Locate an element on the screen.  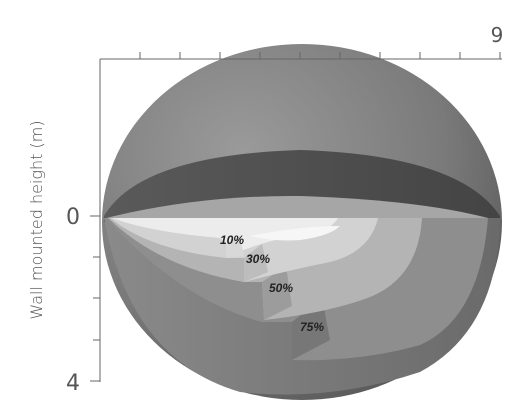
zone-label-10: 10% is located at coordinates (232, 240).